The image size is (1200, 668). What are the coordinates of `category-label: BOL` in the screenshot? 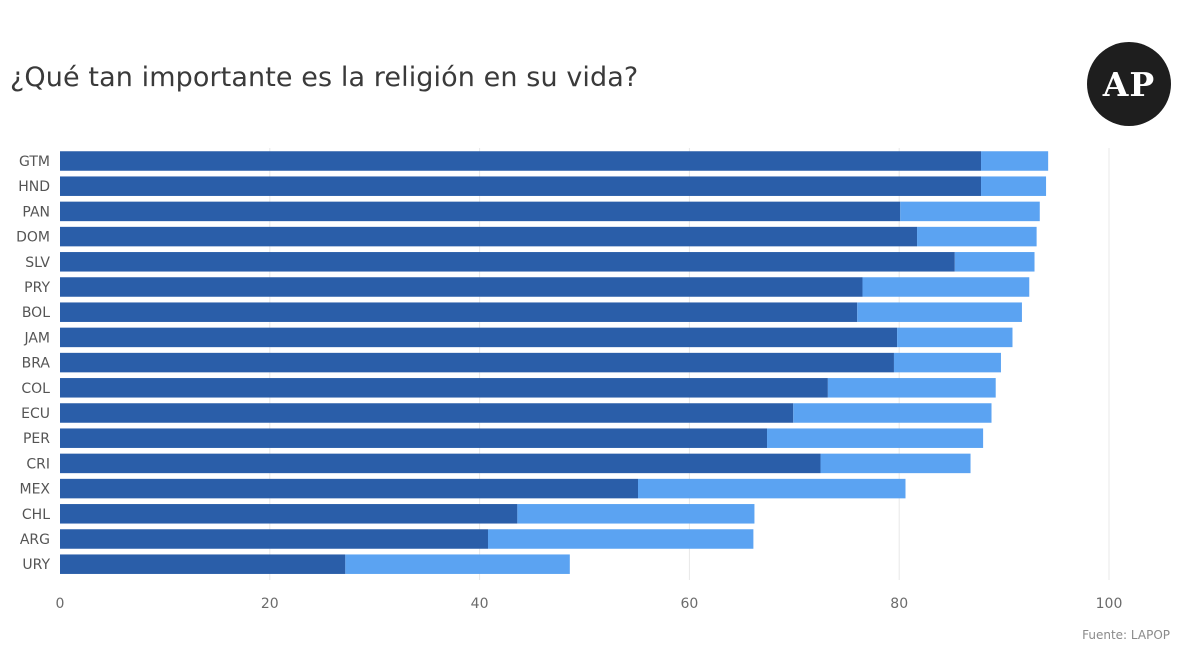 It's located at (36, 313).